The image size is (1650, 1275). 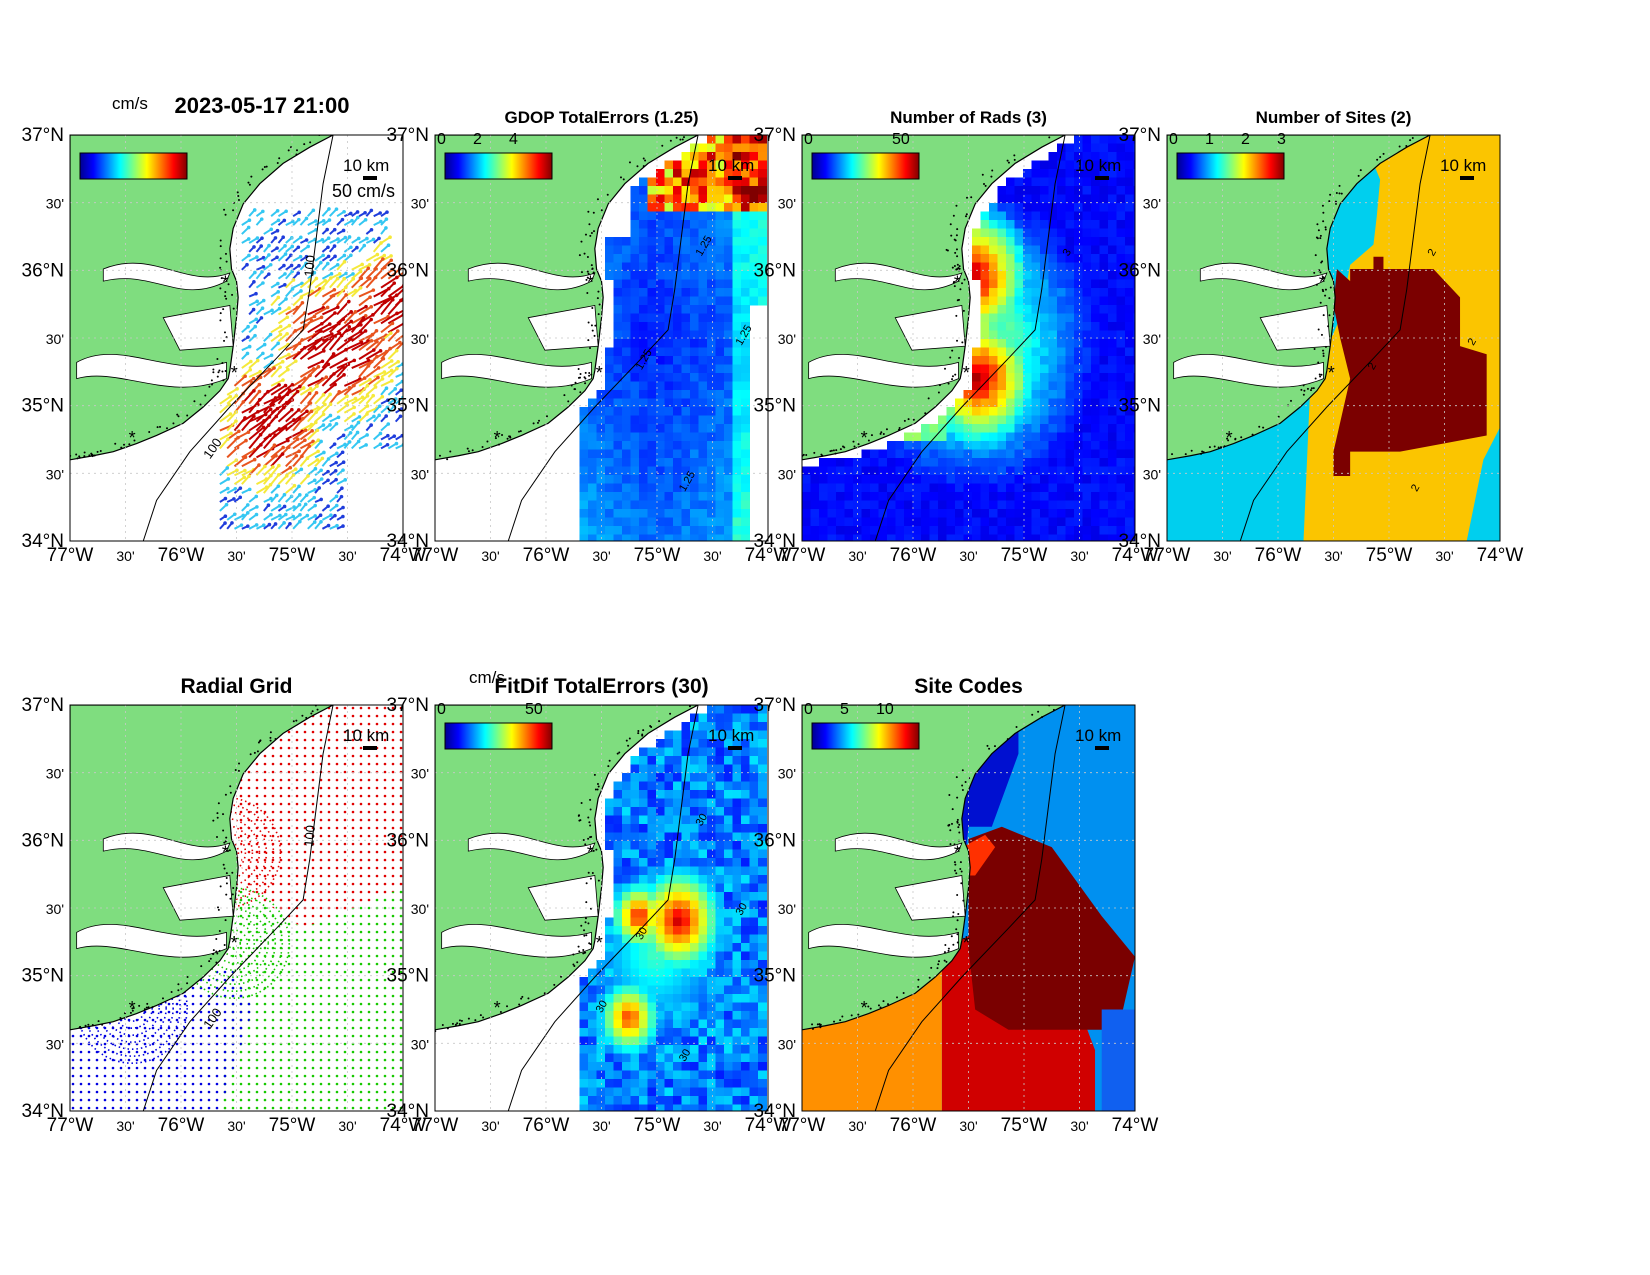 I want to click on colorbar-tick: 50, so click(x=534, y=709).